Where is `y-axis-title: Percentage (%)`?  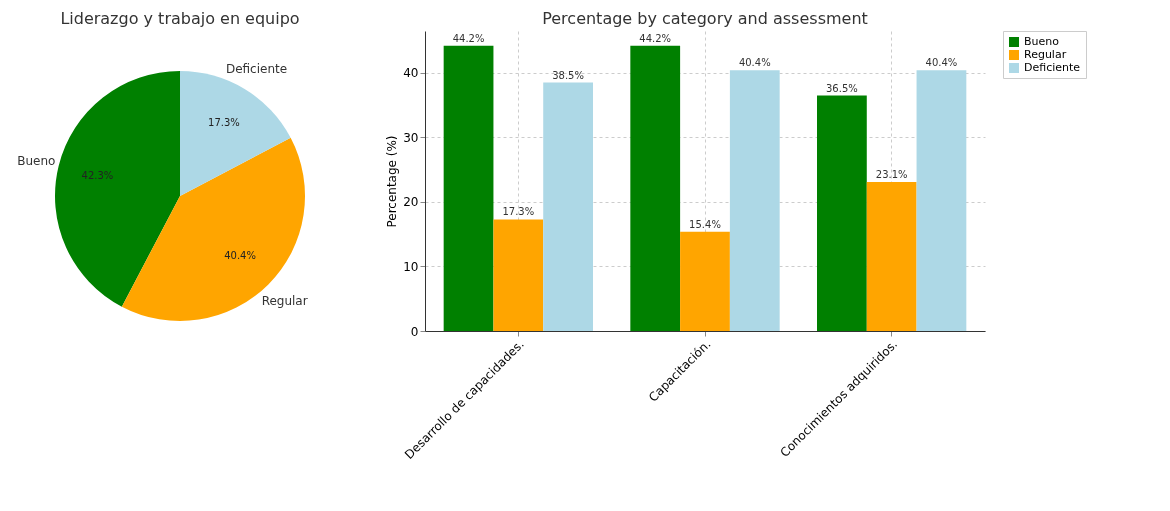 y-axis-title: Percentage (%) is located at coordinates (392, 181).